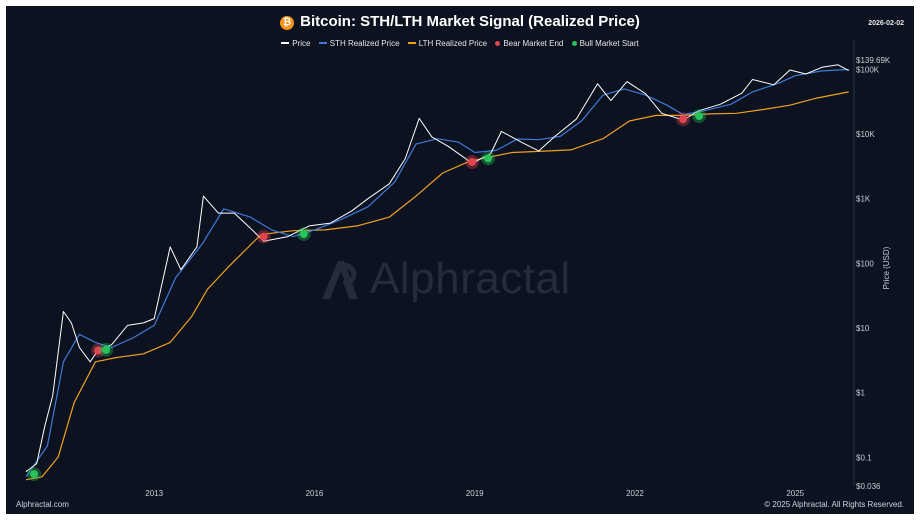 This screenshot has height=520, width=920. I want to click on bitcoin-icon: ₿, so click(287, 23).